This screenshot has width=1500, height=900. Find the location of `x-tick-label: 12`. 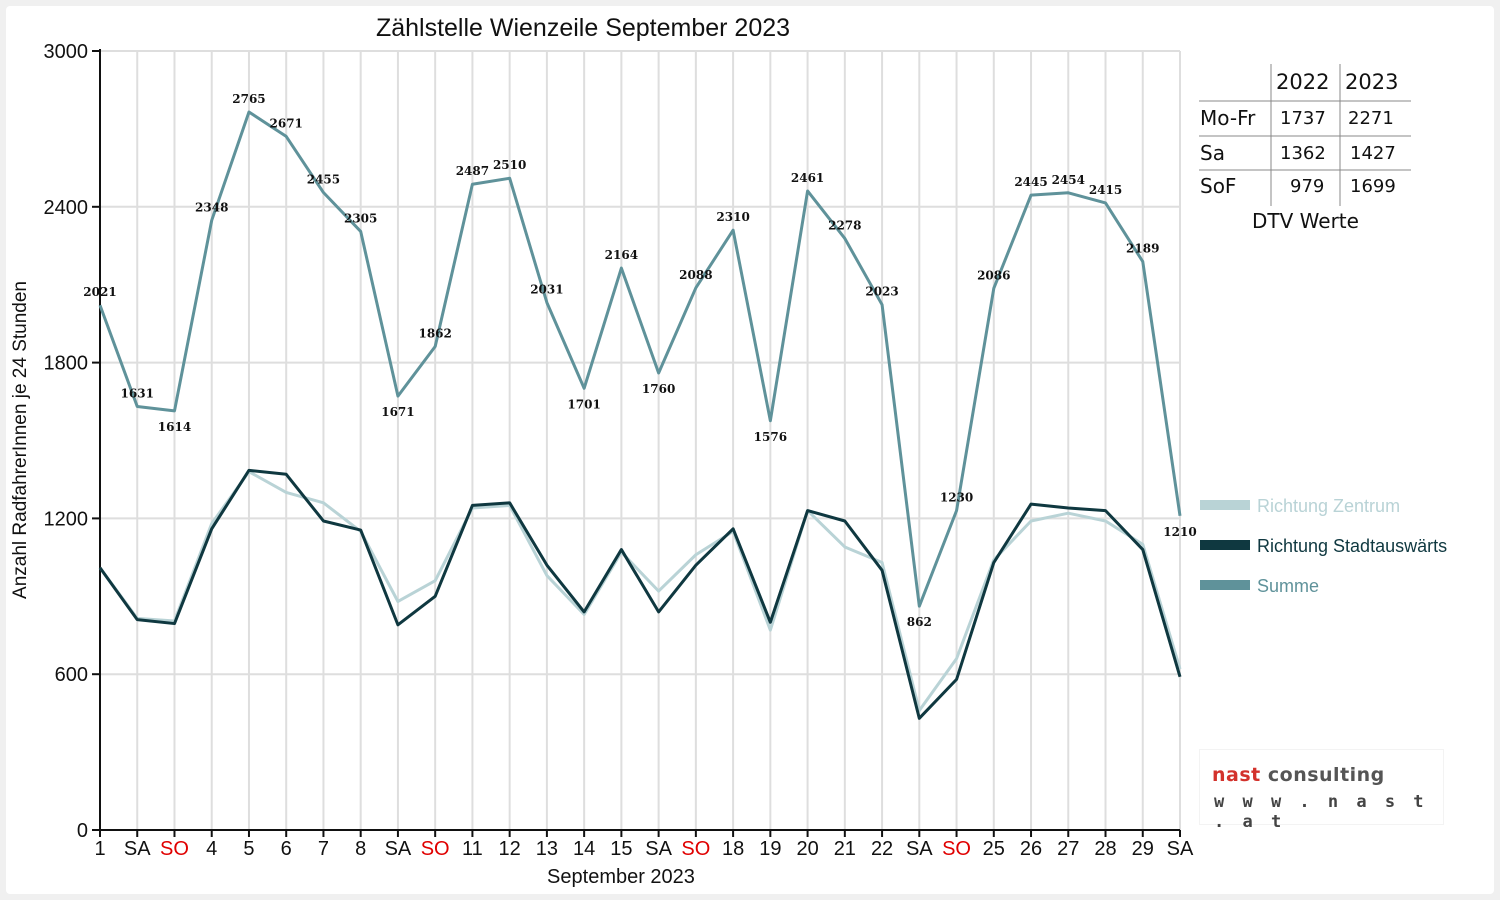

x-tick-label: 12 is located at coordinates (510, 849).